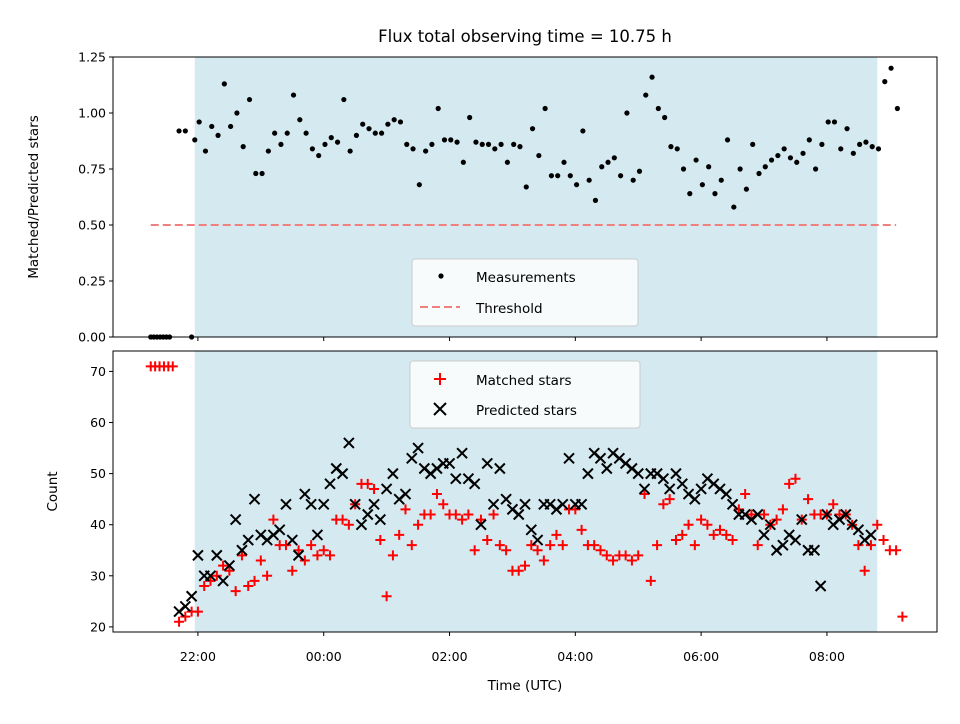  Describe the element at coordinates (701, 656) in the screenshot. I see `bottom-xtick-label: 06:00` at that location.